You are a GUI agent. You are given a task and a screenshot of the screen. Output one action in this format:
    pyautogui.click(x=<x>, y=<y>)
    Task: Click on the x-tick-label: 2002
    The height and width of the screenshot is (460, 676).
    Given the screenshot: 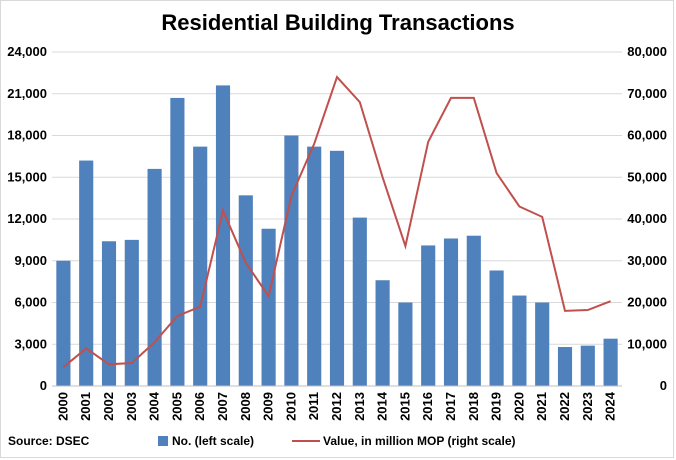 What is the action you would take?
    pyautogui.click(x=108, y=406)
    